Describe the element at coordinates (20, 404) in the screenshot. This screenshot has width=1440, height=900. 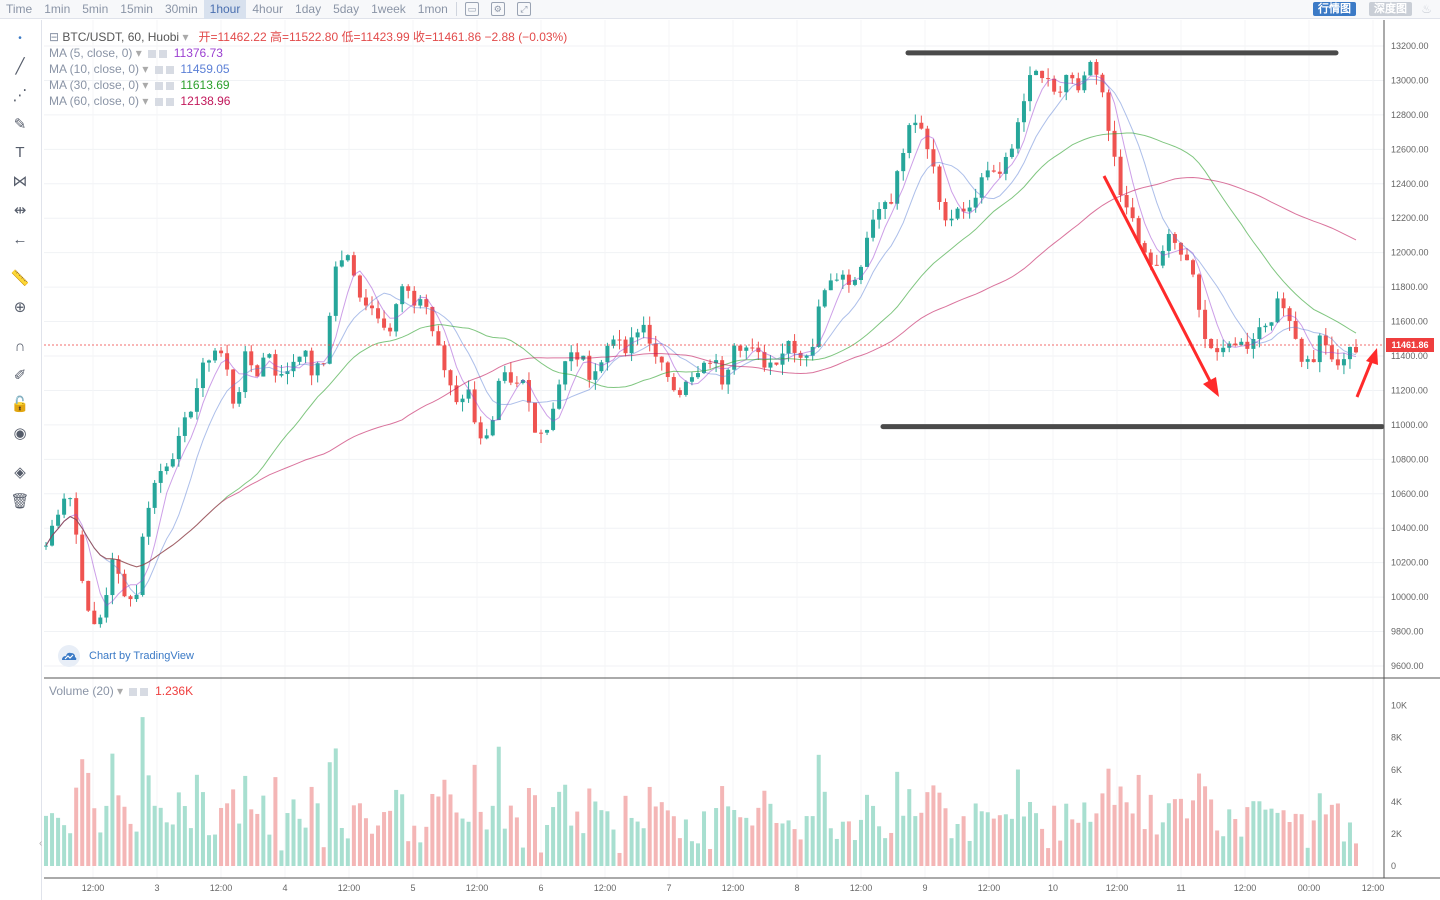
I see `unlock-icon: 🔓` at that location.